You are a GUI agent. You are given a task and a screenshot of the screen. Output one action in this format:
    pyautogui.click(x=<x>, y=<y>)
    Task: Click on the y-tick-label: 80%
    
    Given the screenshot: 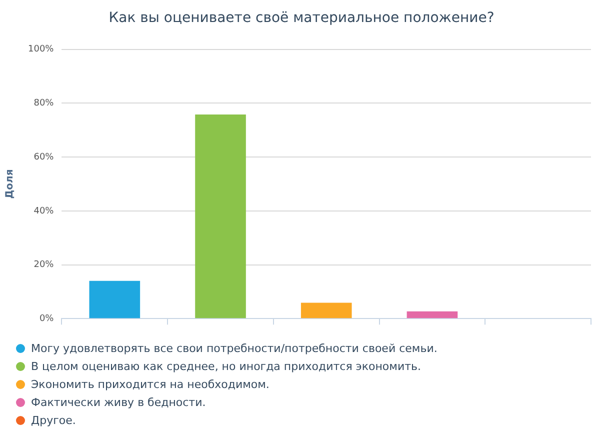 What is the action you would take?
    pyautogui.click(x=44, y=103)
    